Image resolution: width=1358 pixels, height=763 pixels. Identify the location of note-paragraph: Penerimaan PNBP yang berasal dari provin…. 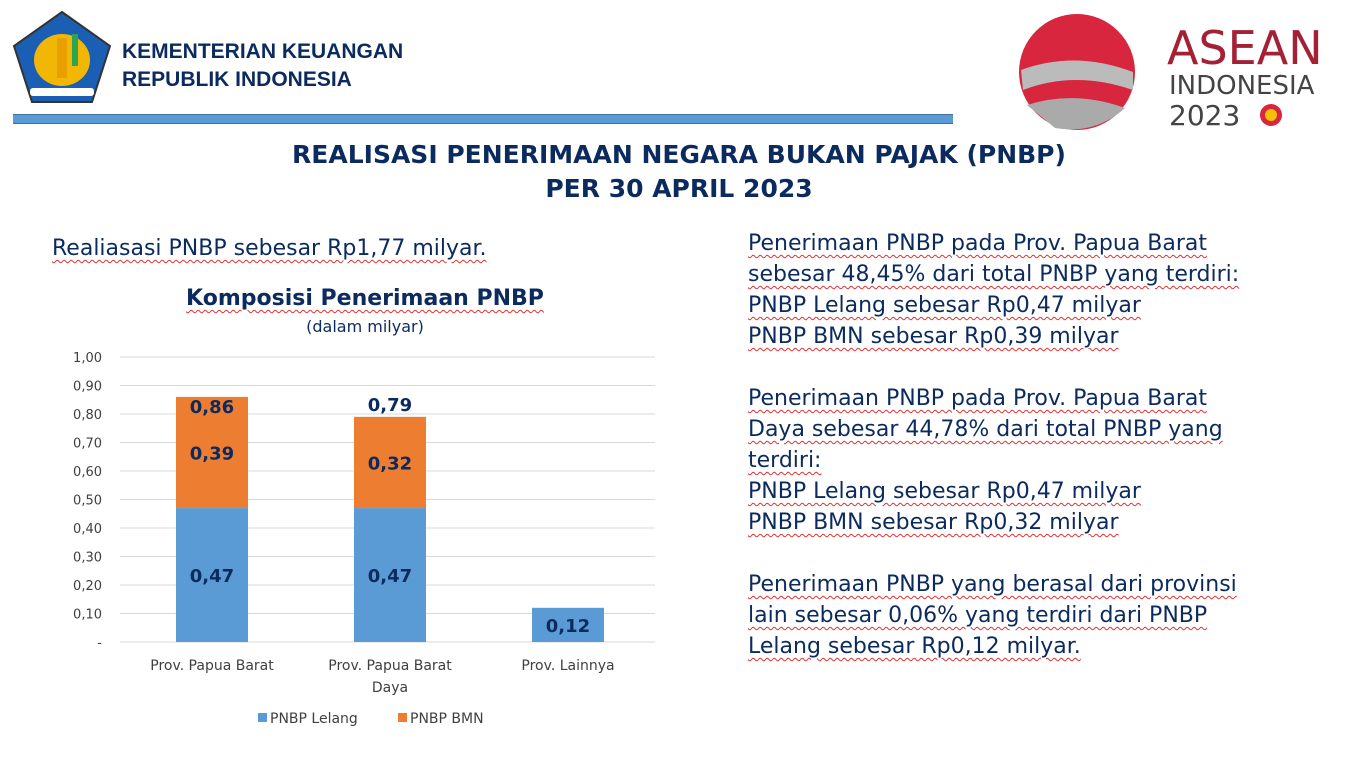
(993, 615).